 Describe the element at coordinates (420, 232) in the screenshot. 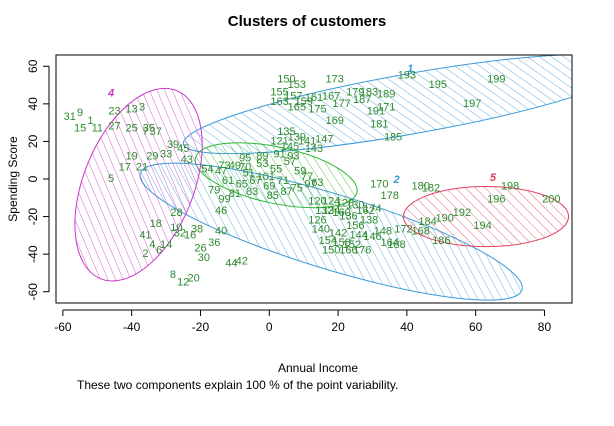

I see `point-label: 168` at that location.